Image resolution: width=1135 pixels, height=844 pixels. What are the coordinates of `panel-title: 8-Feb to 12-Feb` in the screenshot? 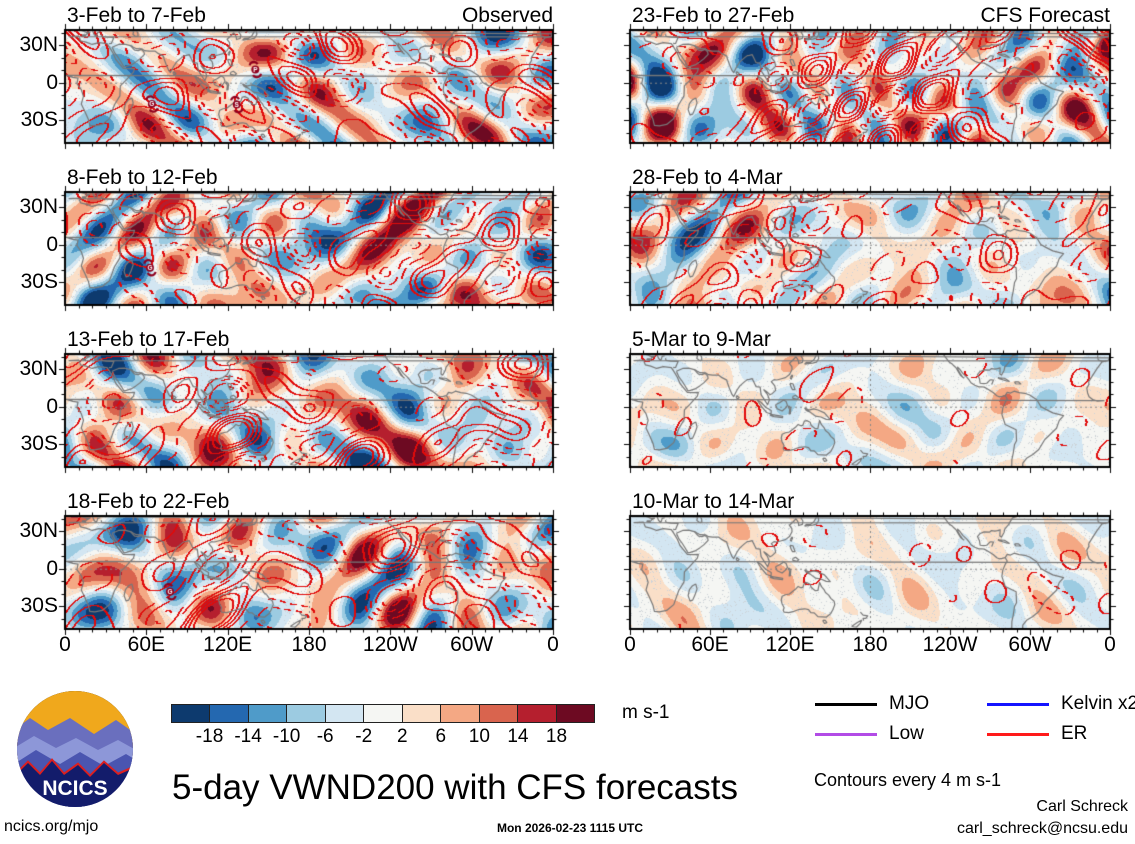 It's located at (142, 177).